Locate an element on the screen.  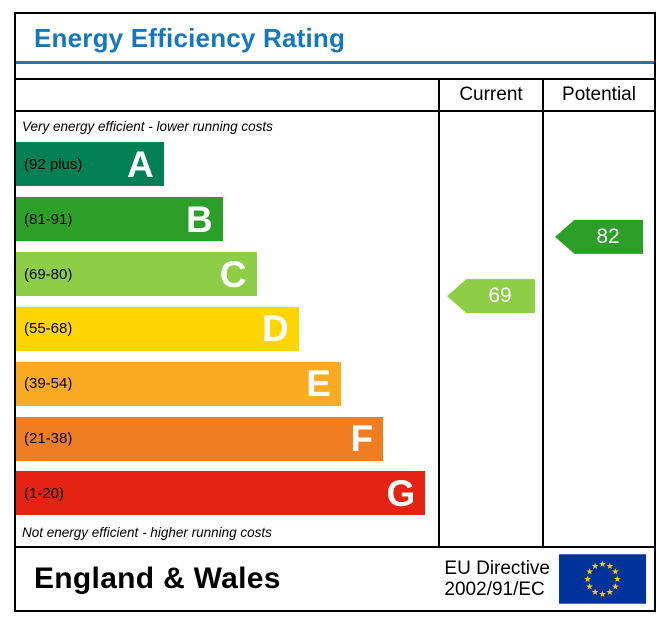
current-column: 69 is located at coordinates (490, 329).